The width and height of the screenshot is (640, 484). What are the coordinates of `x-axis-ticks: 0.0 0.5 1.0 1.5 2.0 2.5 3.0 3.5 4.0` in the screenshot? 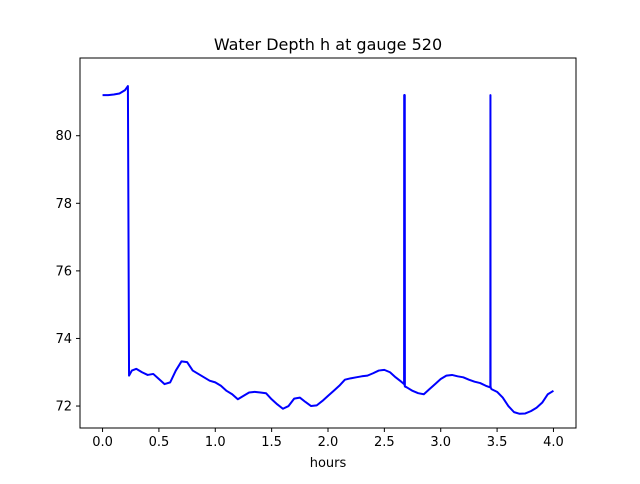 It's located at (328, 439).